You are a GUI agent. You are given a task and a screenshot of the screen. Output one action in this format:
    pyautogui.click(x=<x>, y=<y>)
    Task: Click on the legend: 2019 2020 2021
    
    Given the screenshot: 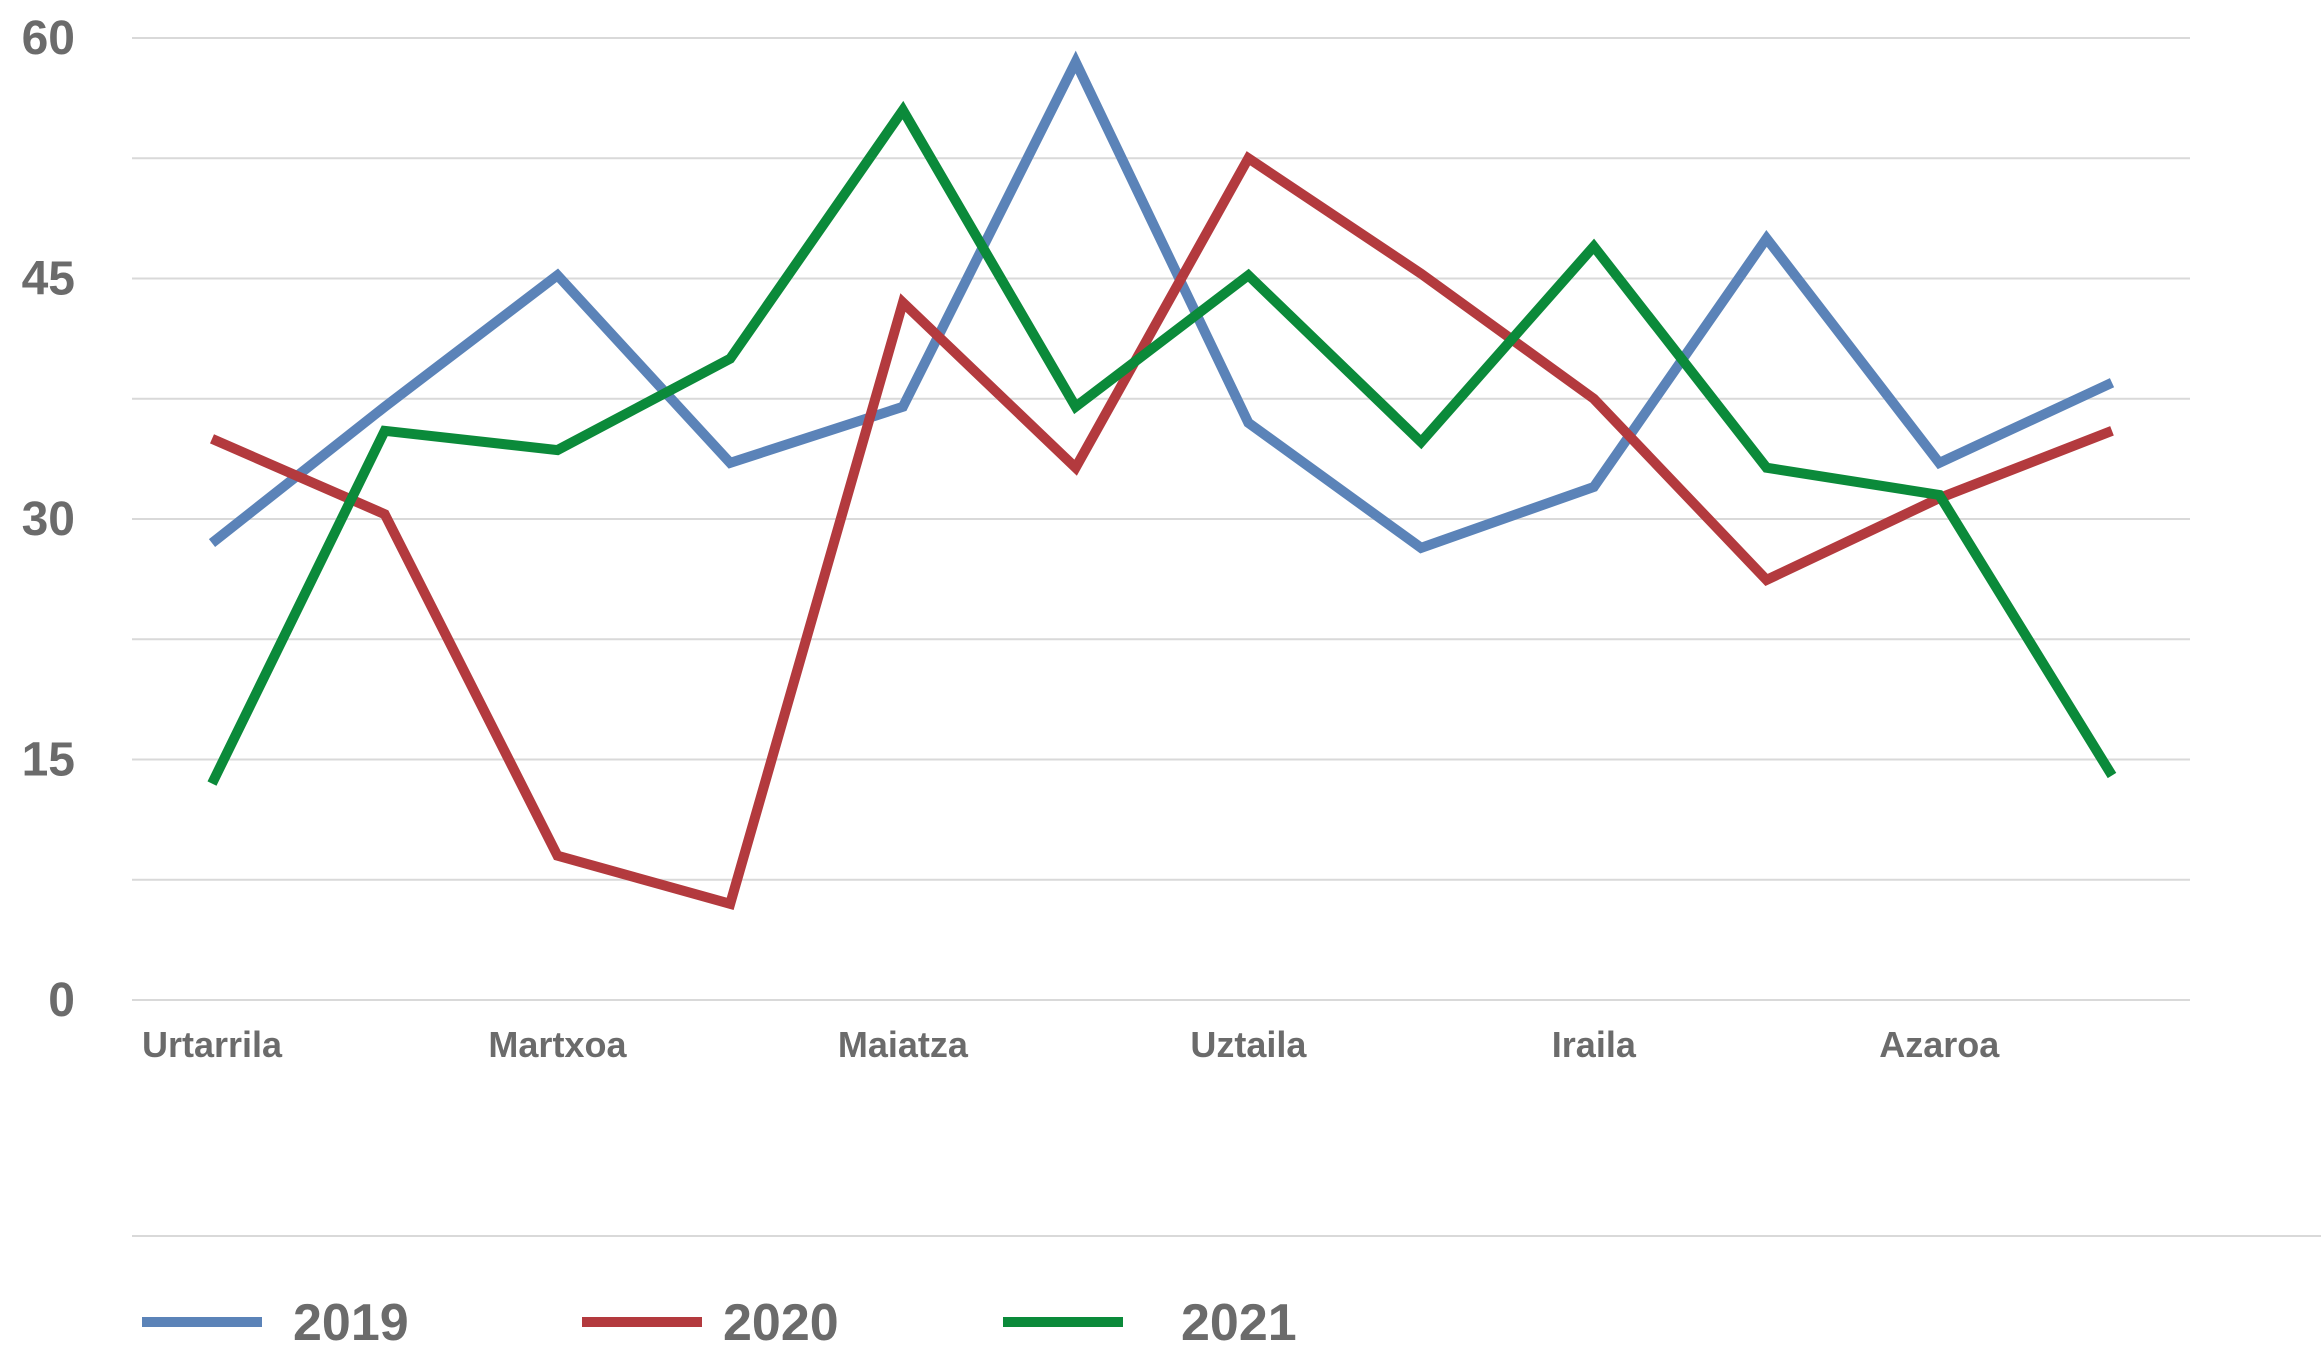 What is the action you would take?
    pyautogui.click(x=719, y=1320)
    